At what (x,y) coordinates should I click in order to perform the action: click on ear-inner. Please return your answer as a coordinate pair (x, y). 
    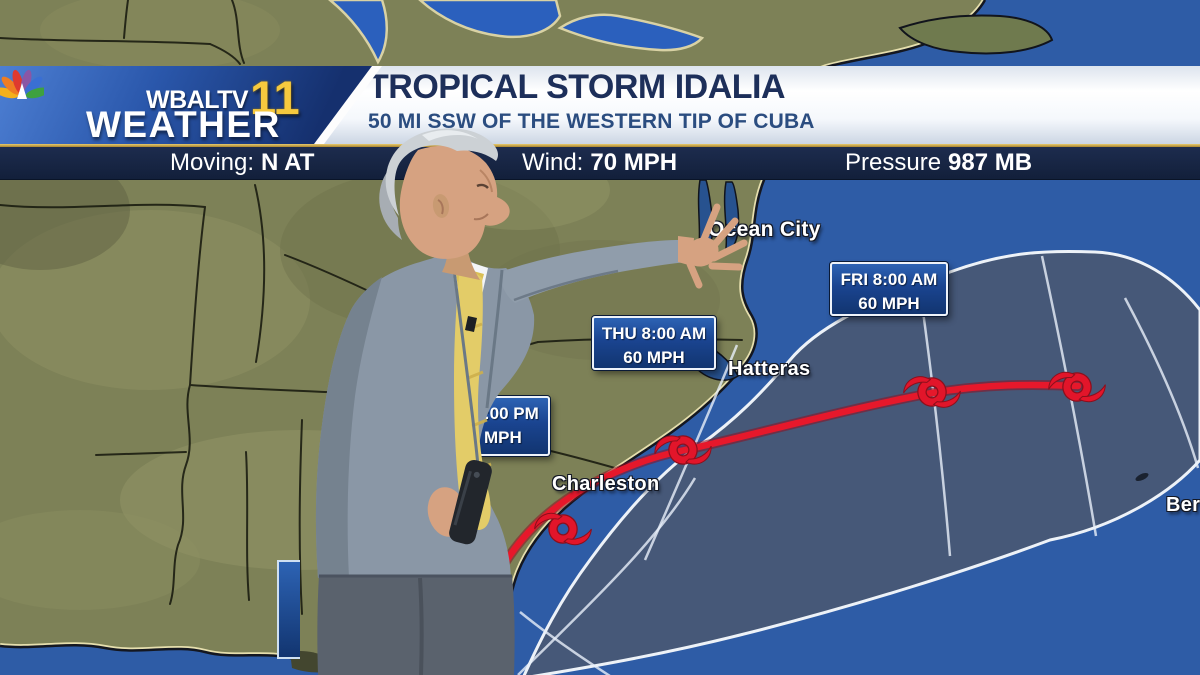
    Looking at the image, I should click on (440, 207).